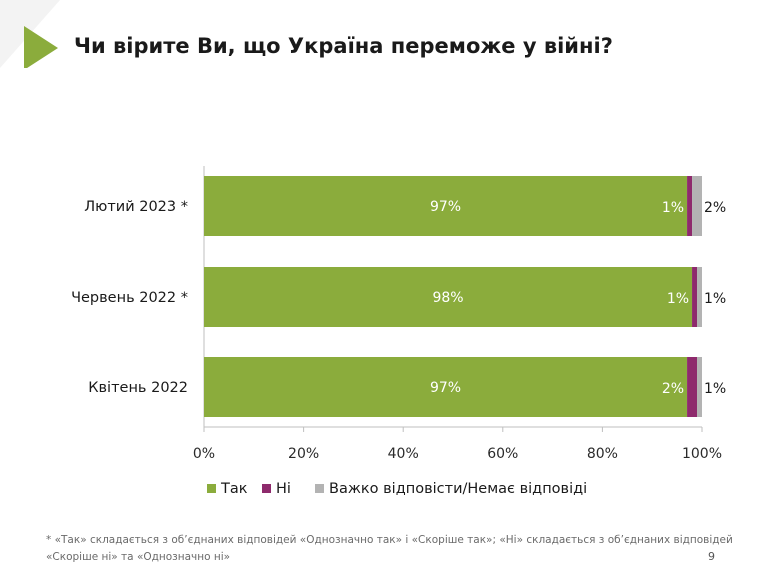  I want to click on data-label-yes: 98%, so click(447, 298).